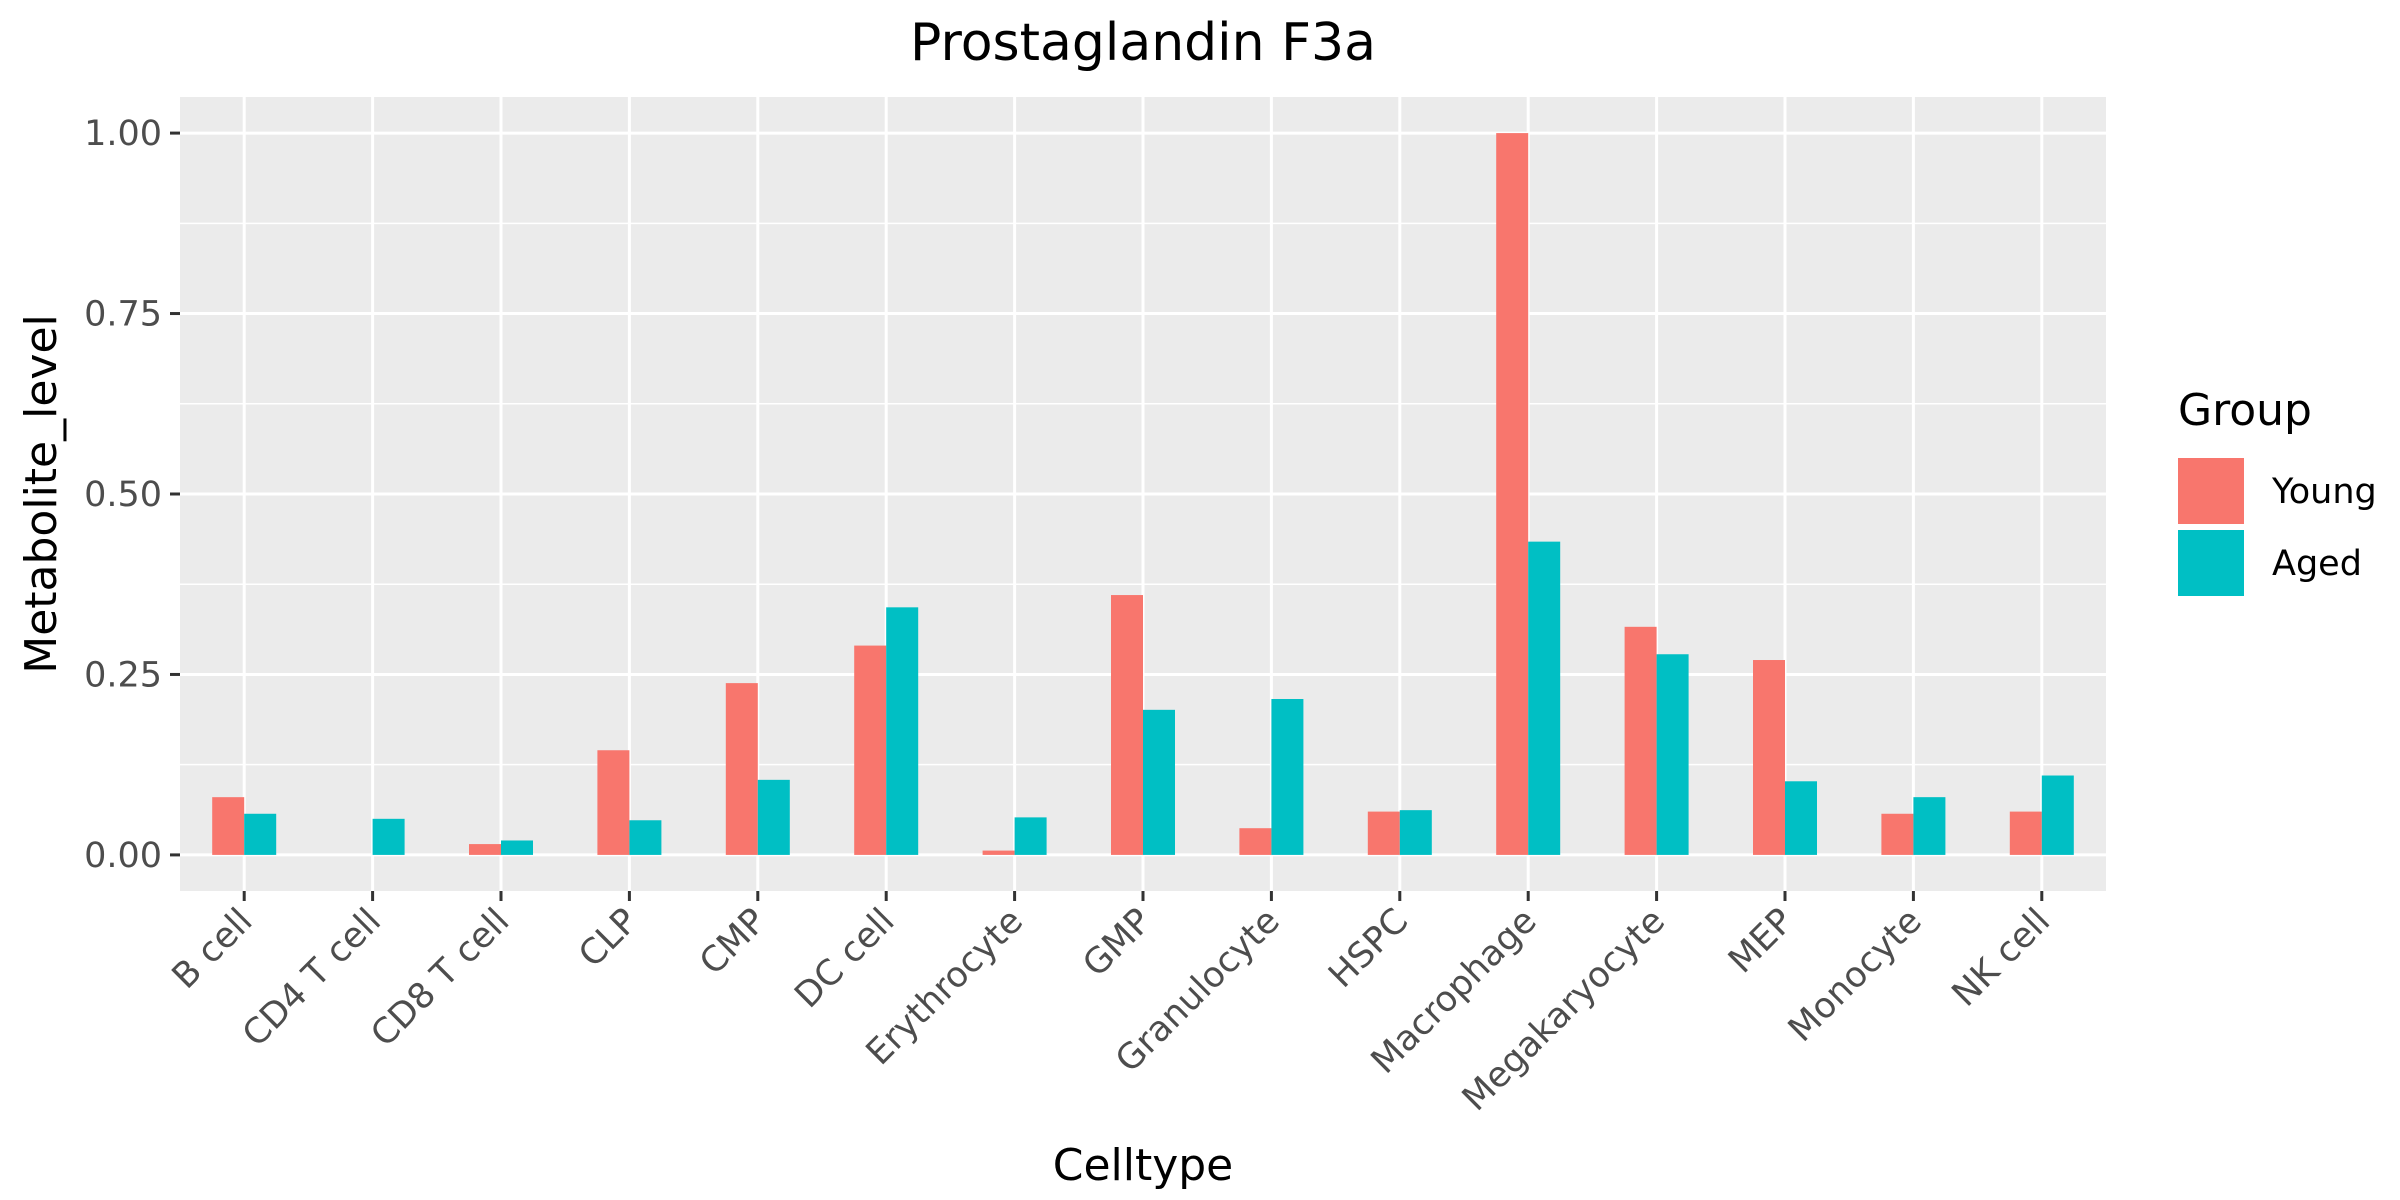 The width and height of the screenshot is (2400, 1200). I want to click on x-tick-label: CD4 T cell, so click(312, 978).